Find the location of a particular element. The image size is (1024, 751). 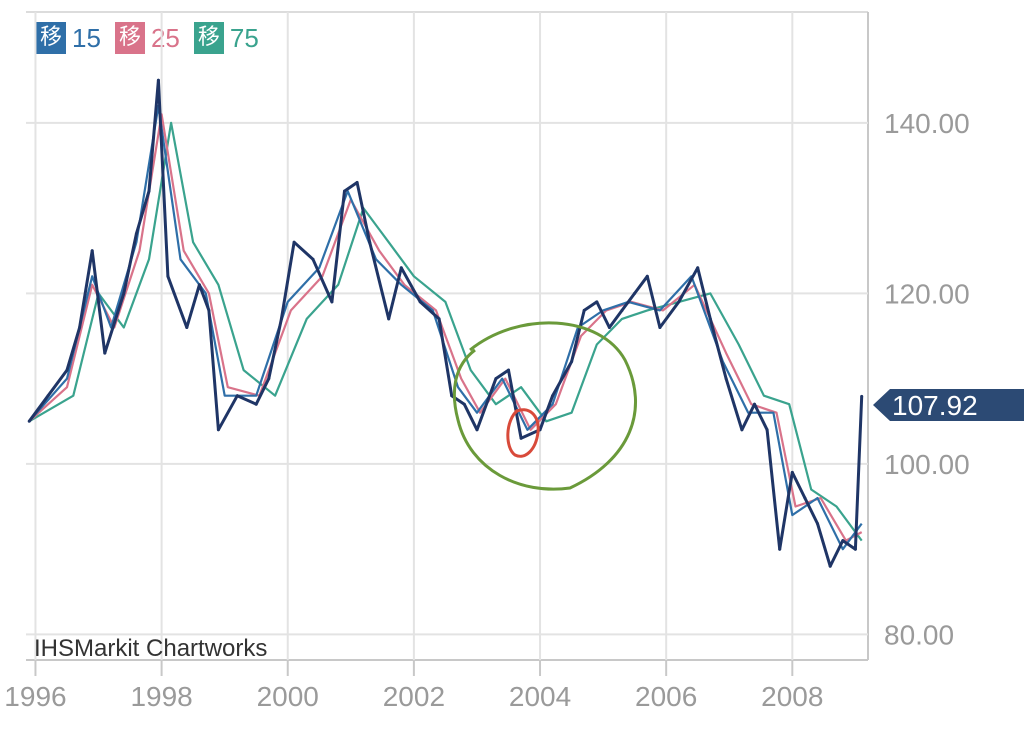

red-circle-annotation is located at coordinates (523, 433).